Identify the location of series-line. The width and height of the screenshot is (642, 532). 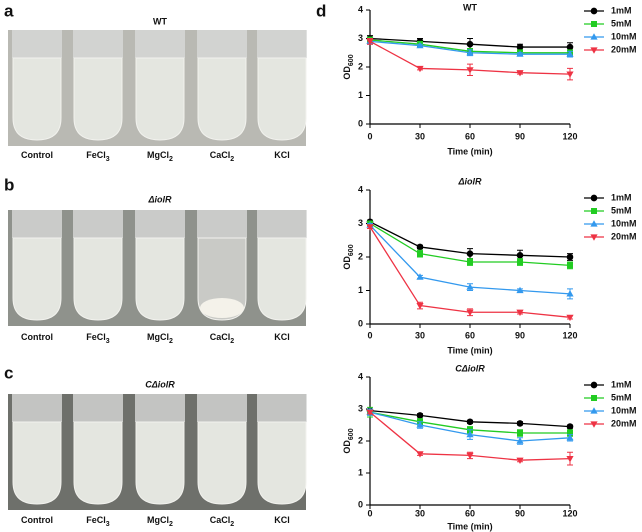
(470, 272).